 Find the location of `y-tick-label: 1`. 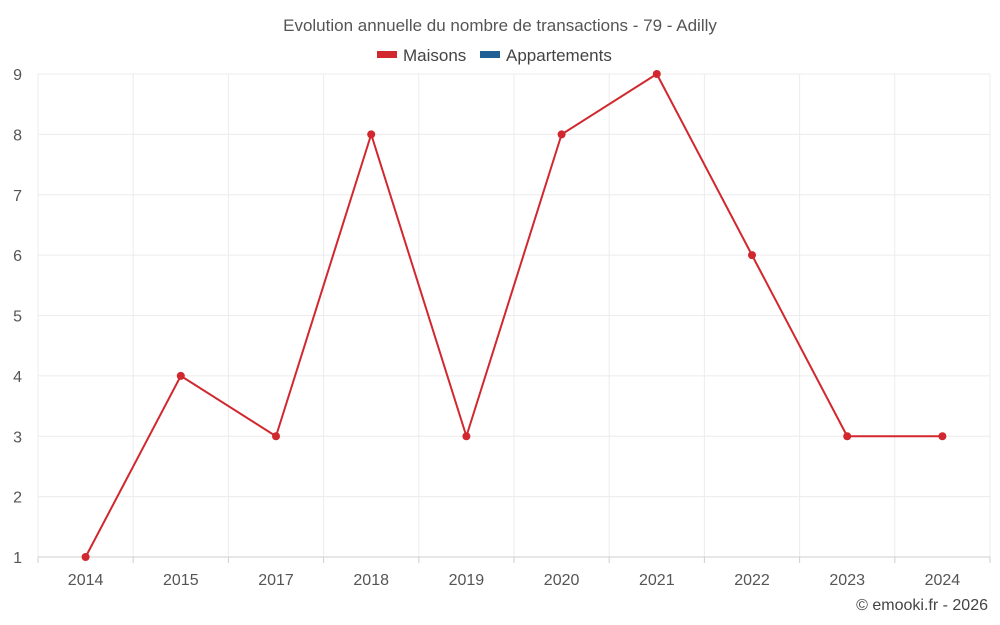

y-tick-label: 1 is located at coordinates (17, 558).